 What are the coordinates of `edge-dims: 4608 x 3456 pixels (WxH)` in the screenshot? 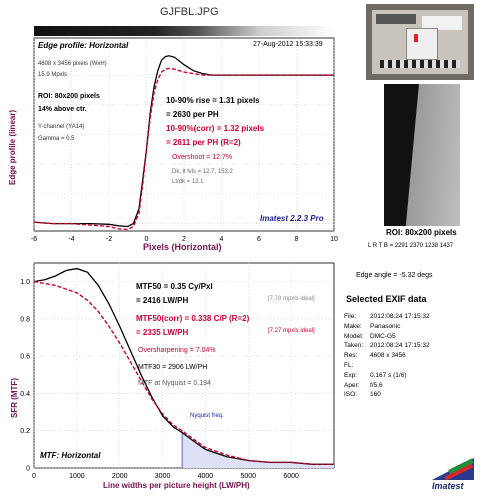 It's located at (72, 64).